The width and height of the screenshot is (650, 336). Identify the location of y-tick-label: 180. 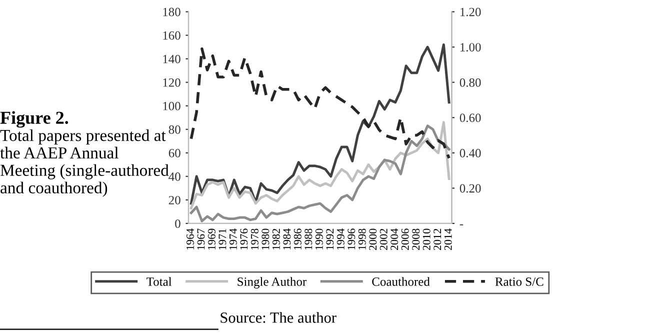
(171, 12).